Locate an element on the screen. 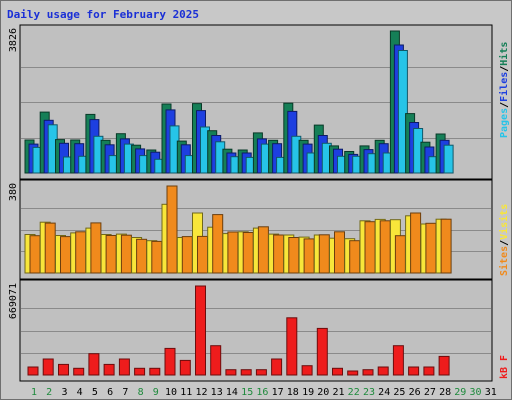 This screenshot has height=400, width=512. panel-3-series-legend: kB F is located at coordinates (504, 367).